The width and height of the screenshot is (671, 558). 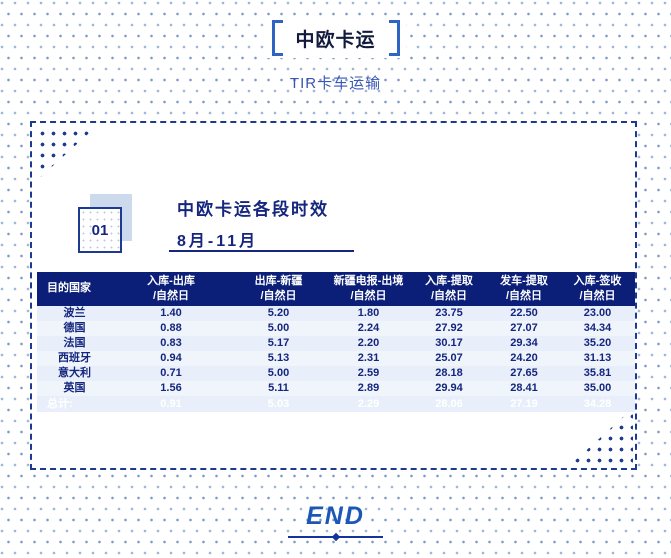 I want to click on table-row: 德国 0.88 5.00 2.24 27.92 27.07 34.34, so click(x=336, y=328).